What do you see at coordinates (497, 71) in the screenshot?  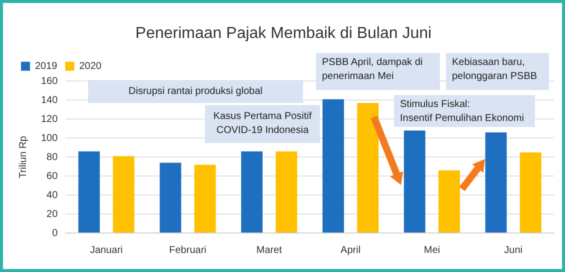 I see `callout-box: Kebiasaan baru, pelonggaran PSBB` at bounding box center [497, 71].